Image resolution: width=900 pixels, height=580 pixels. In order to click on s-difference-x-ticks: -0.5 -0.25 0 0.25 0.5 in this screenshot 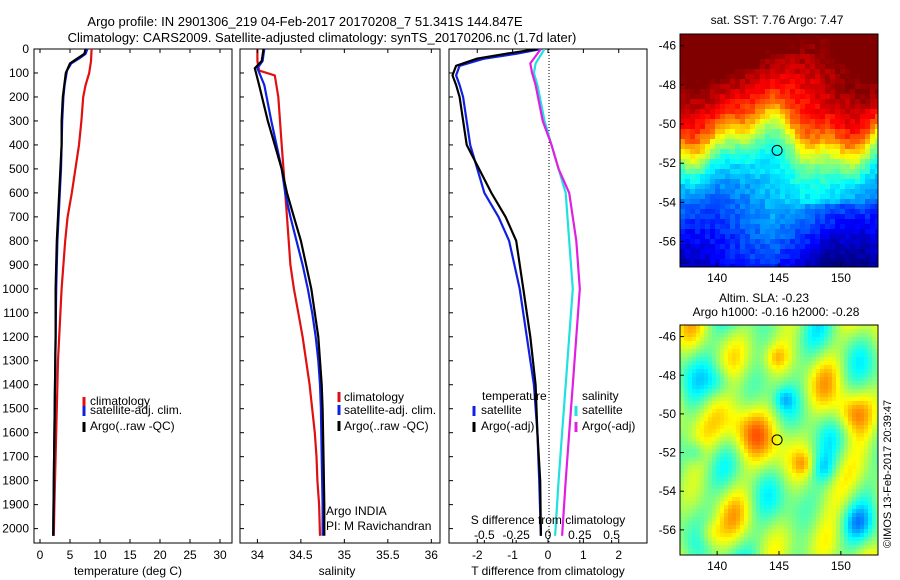, I will do `click(547, 535)`.